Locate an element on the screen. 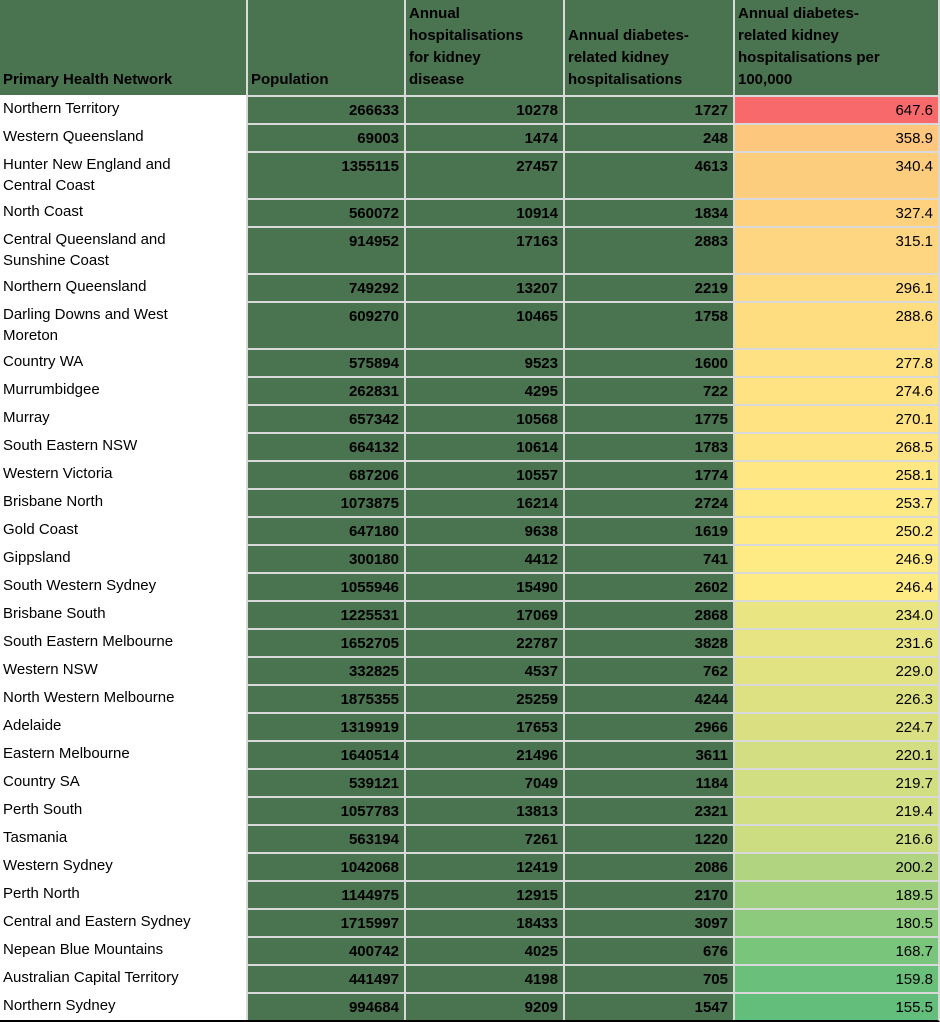 The width and height of the screenshot is (940, 1022). kidney-hospitalisations-cell: 4412 is located at coordinates (483, 558).